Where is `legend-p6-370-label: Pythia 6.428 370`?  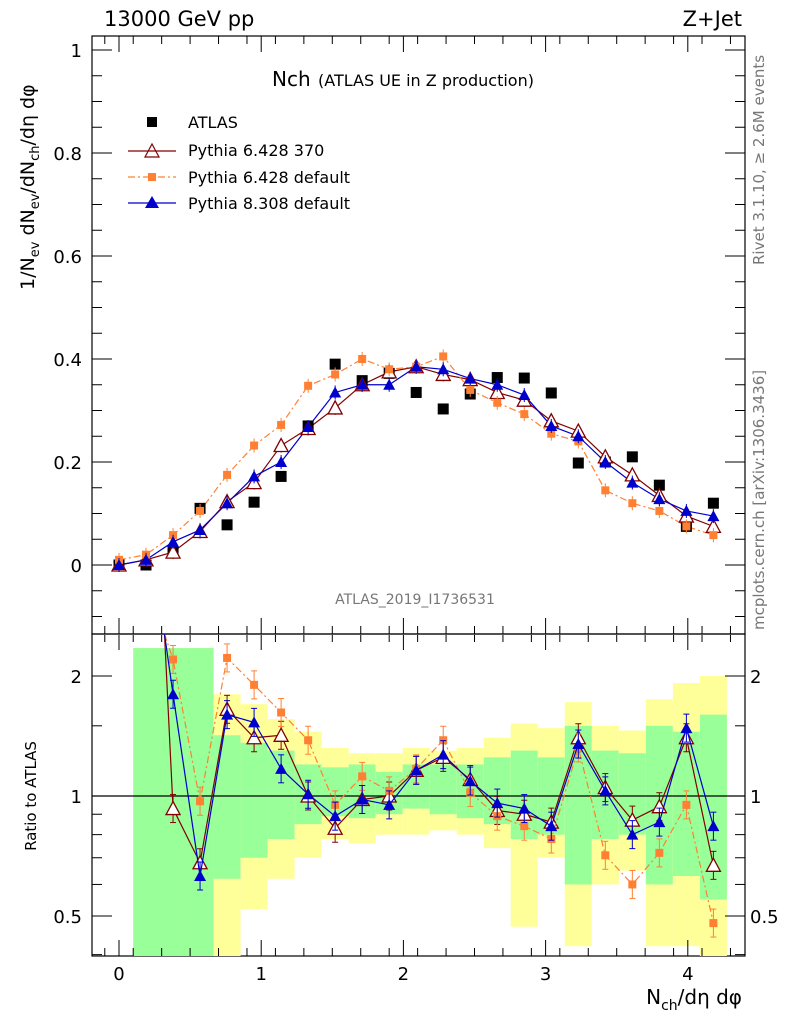
legend-p6-370-label: Pythia 6.428 370 is located at coordinates (256, 150).